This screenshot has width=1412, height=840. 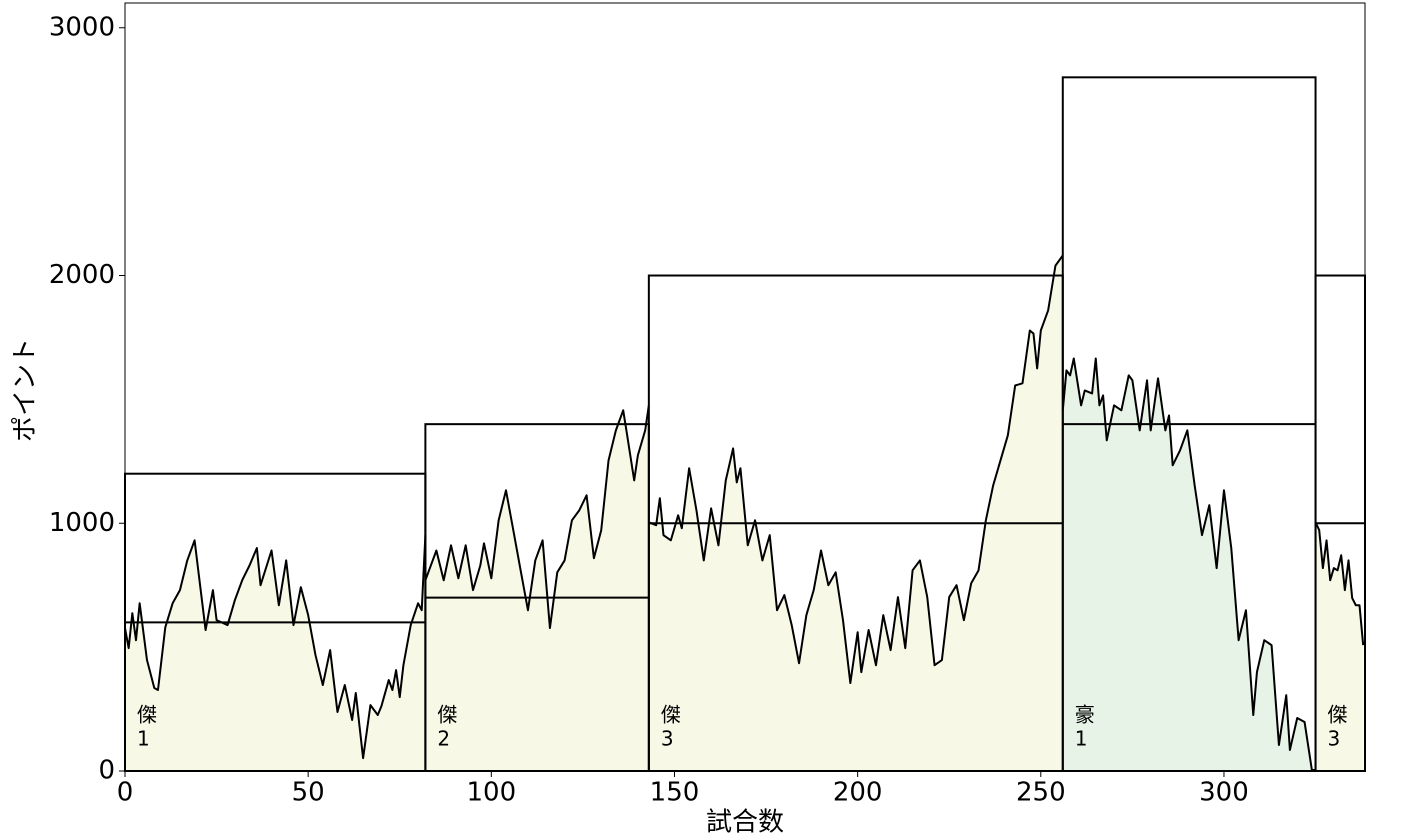 I want to click on x-axis-label: 試合数, so click(x=745, y=823).